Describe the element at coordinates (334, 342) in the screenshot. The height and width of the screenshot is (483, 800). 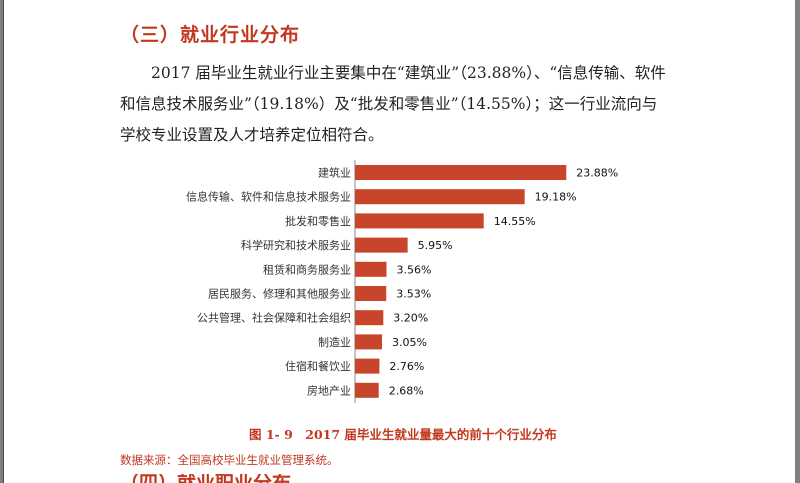
I see `category-label-7: 制造业` at that location.